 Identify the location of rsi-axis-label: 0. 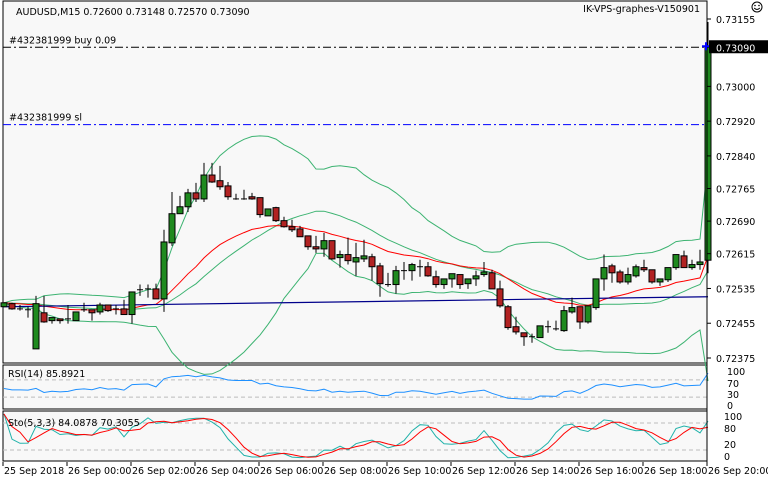
(730, 406).